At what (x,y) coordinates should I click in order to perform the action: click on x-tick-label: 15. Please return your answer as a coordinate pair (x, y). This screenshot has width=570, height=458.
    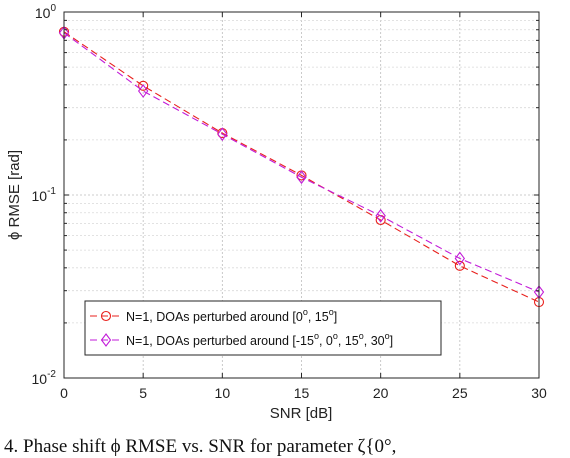
    Looking at the image, I should click on (302, 393).